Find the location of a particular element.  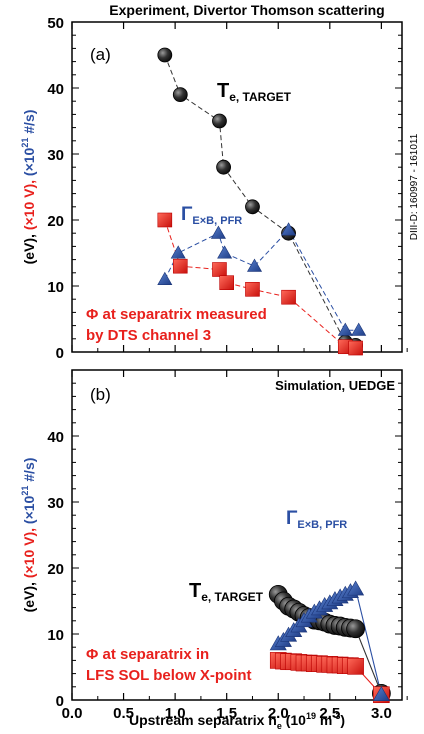

panel-a-label: (a) is located at coordinates (100, 54).